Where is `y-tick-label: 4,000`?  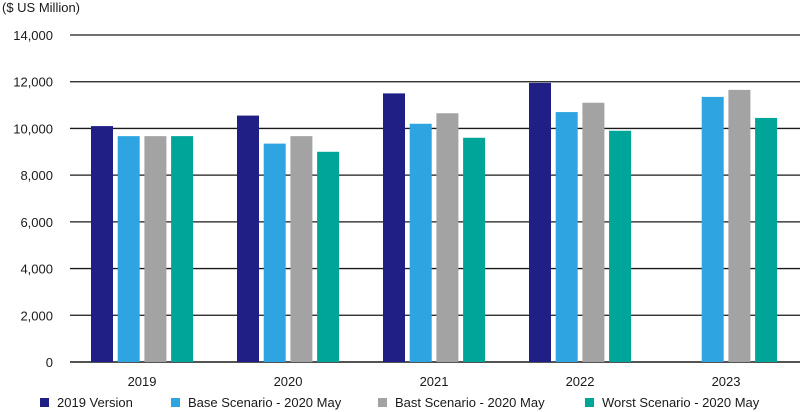
y-tick-label: 4,000 is located at coordinates (36, 269).